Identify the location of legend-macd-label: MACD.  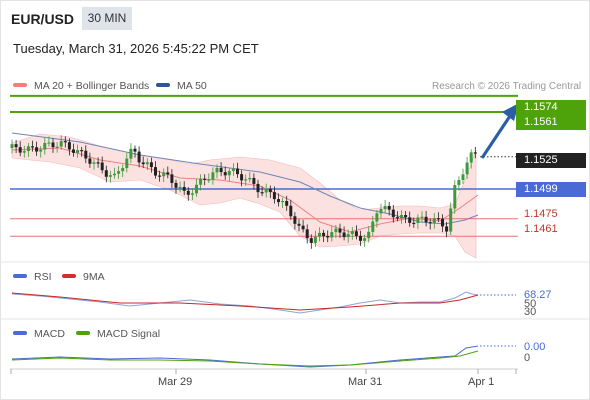
(49, 334).